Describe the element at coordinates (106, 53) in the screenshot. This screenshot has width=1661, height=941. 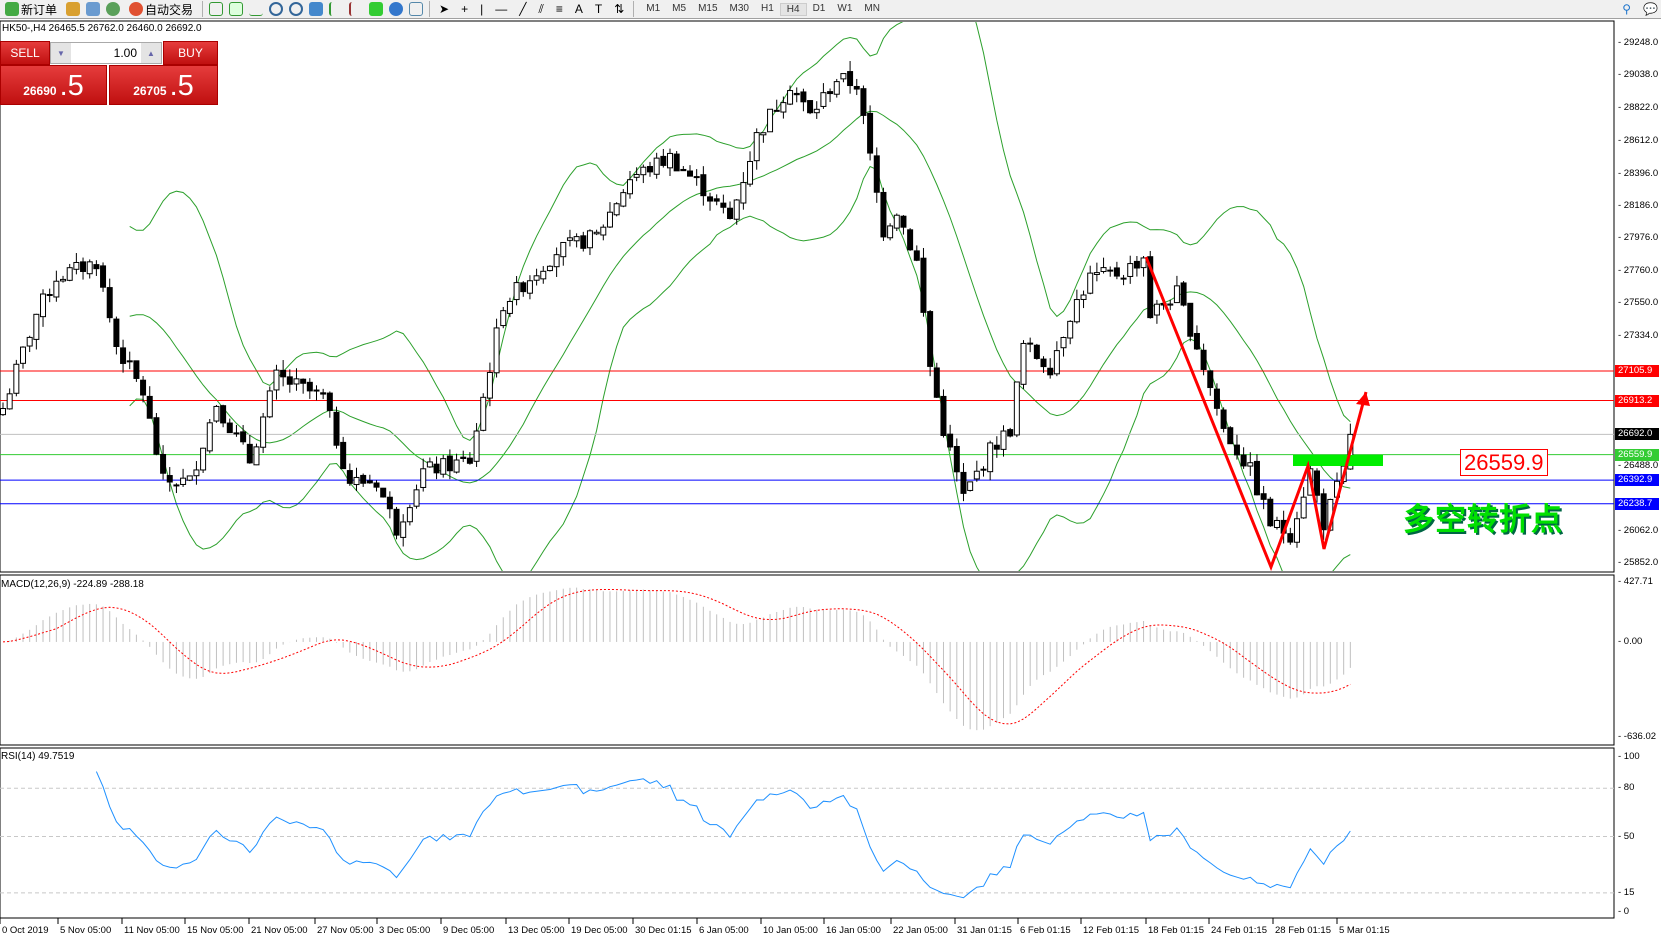
I see `lot-size-stepper: ▼ 1.00 ▲` at that location.